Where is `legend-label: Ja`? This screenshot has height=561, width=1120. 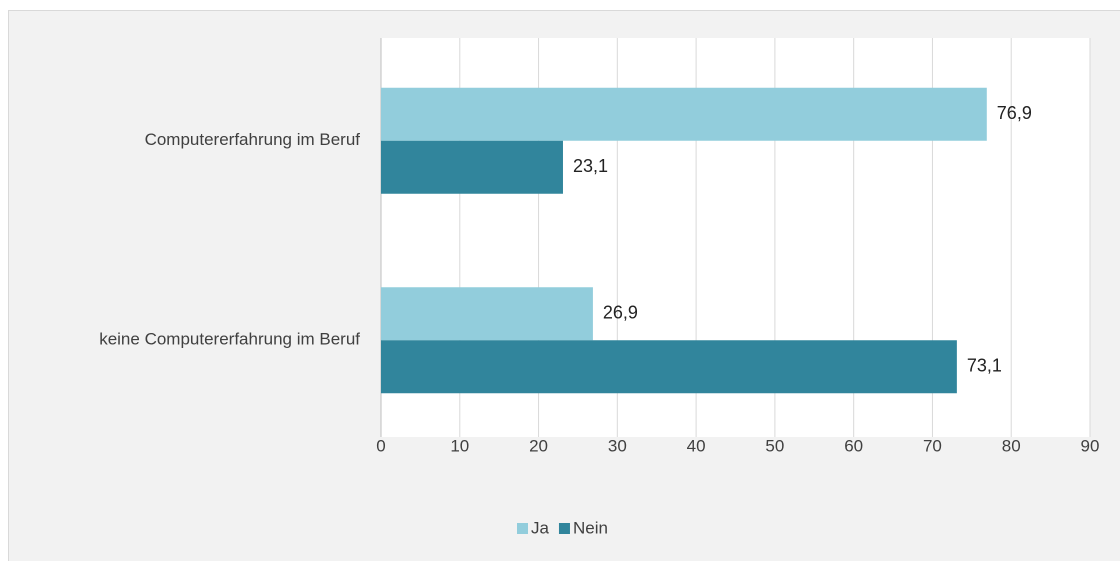
legend-label: Ja is located at coordinates (540, 527).